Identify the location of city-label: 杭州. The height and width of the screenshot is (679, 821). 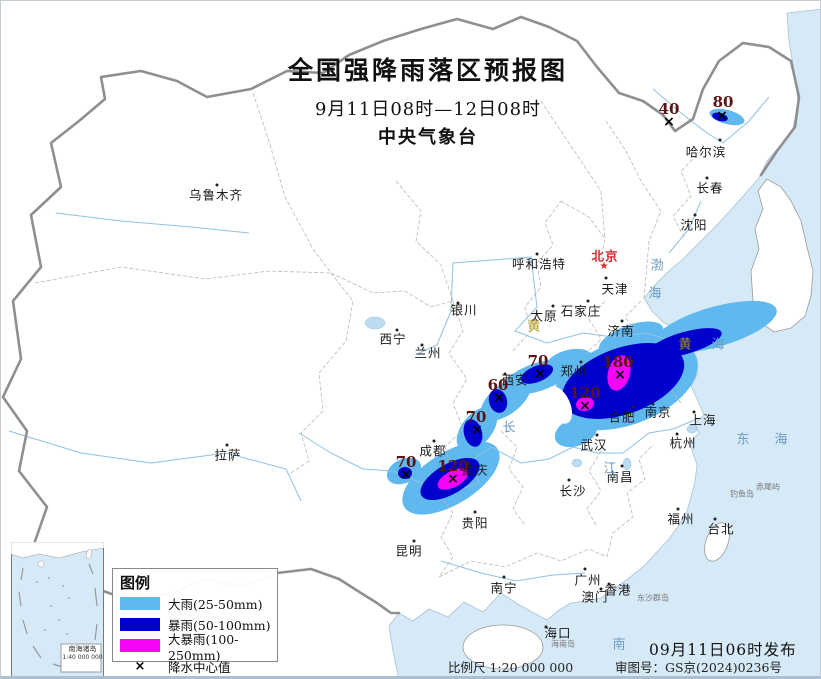
(683, 443).